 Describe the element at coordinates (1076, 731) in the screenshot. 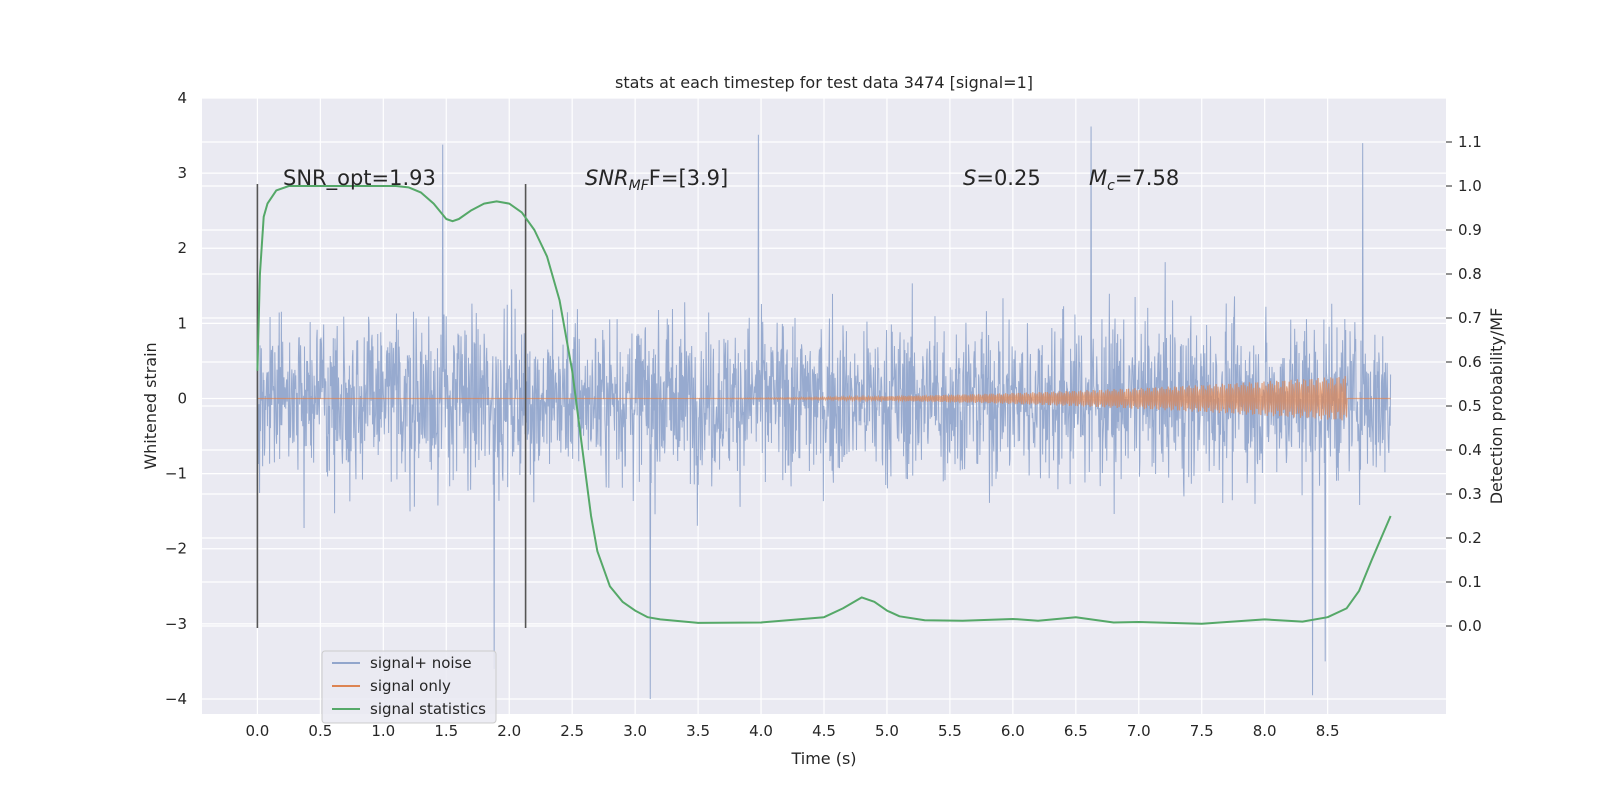

I see `x-tick-label: 6.5` at that location.